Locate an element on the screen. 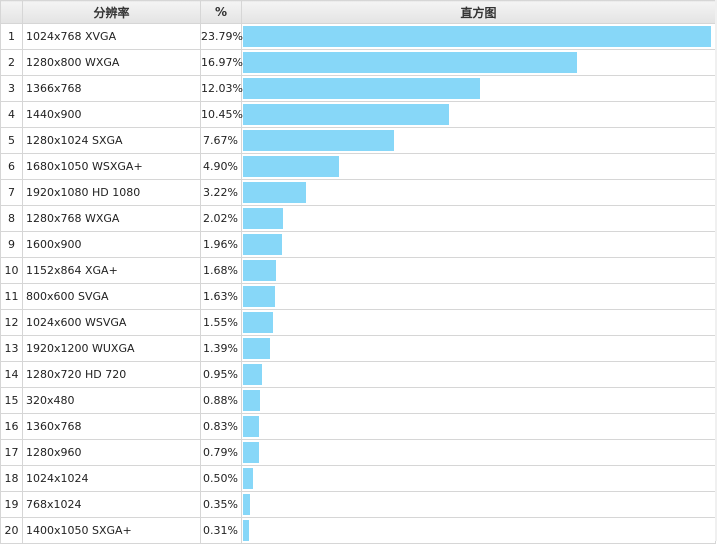 The width and height of the screenshot is (717, 544). percent-header: % is located at coordinates (221, 12).